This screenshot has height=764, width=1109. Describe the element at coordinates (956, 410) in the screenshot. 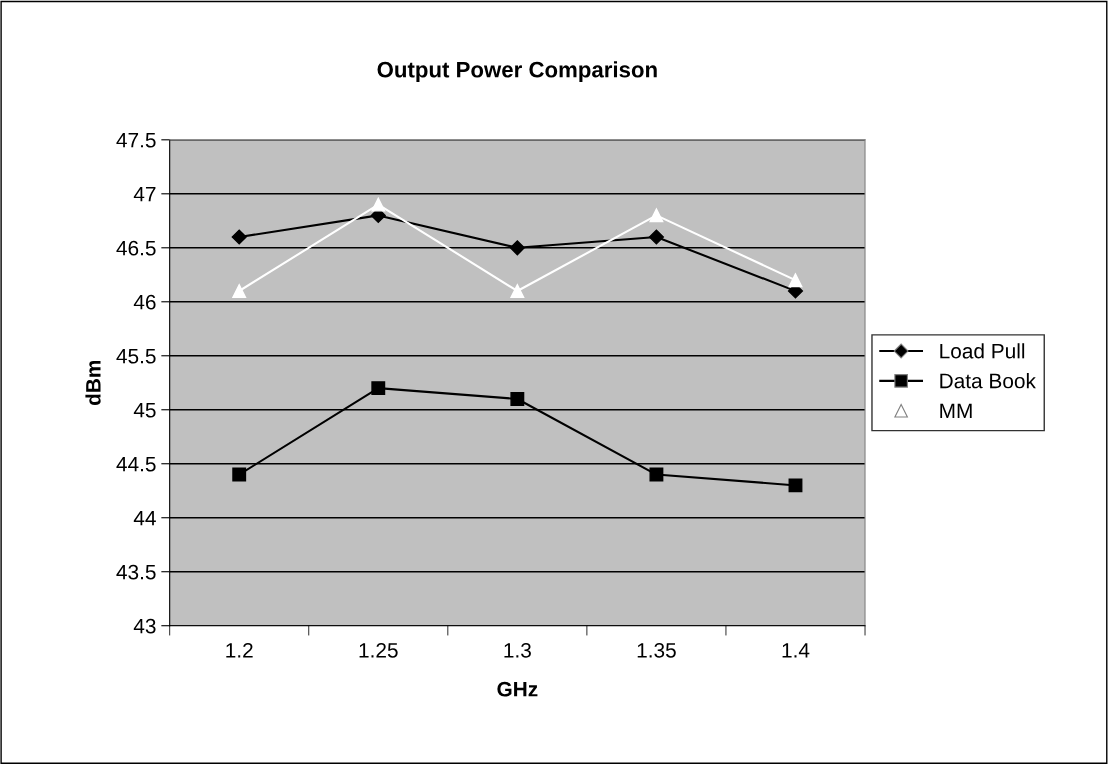

I see `legend-label: MM` at that location.